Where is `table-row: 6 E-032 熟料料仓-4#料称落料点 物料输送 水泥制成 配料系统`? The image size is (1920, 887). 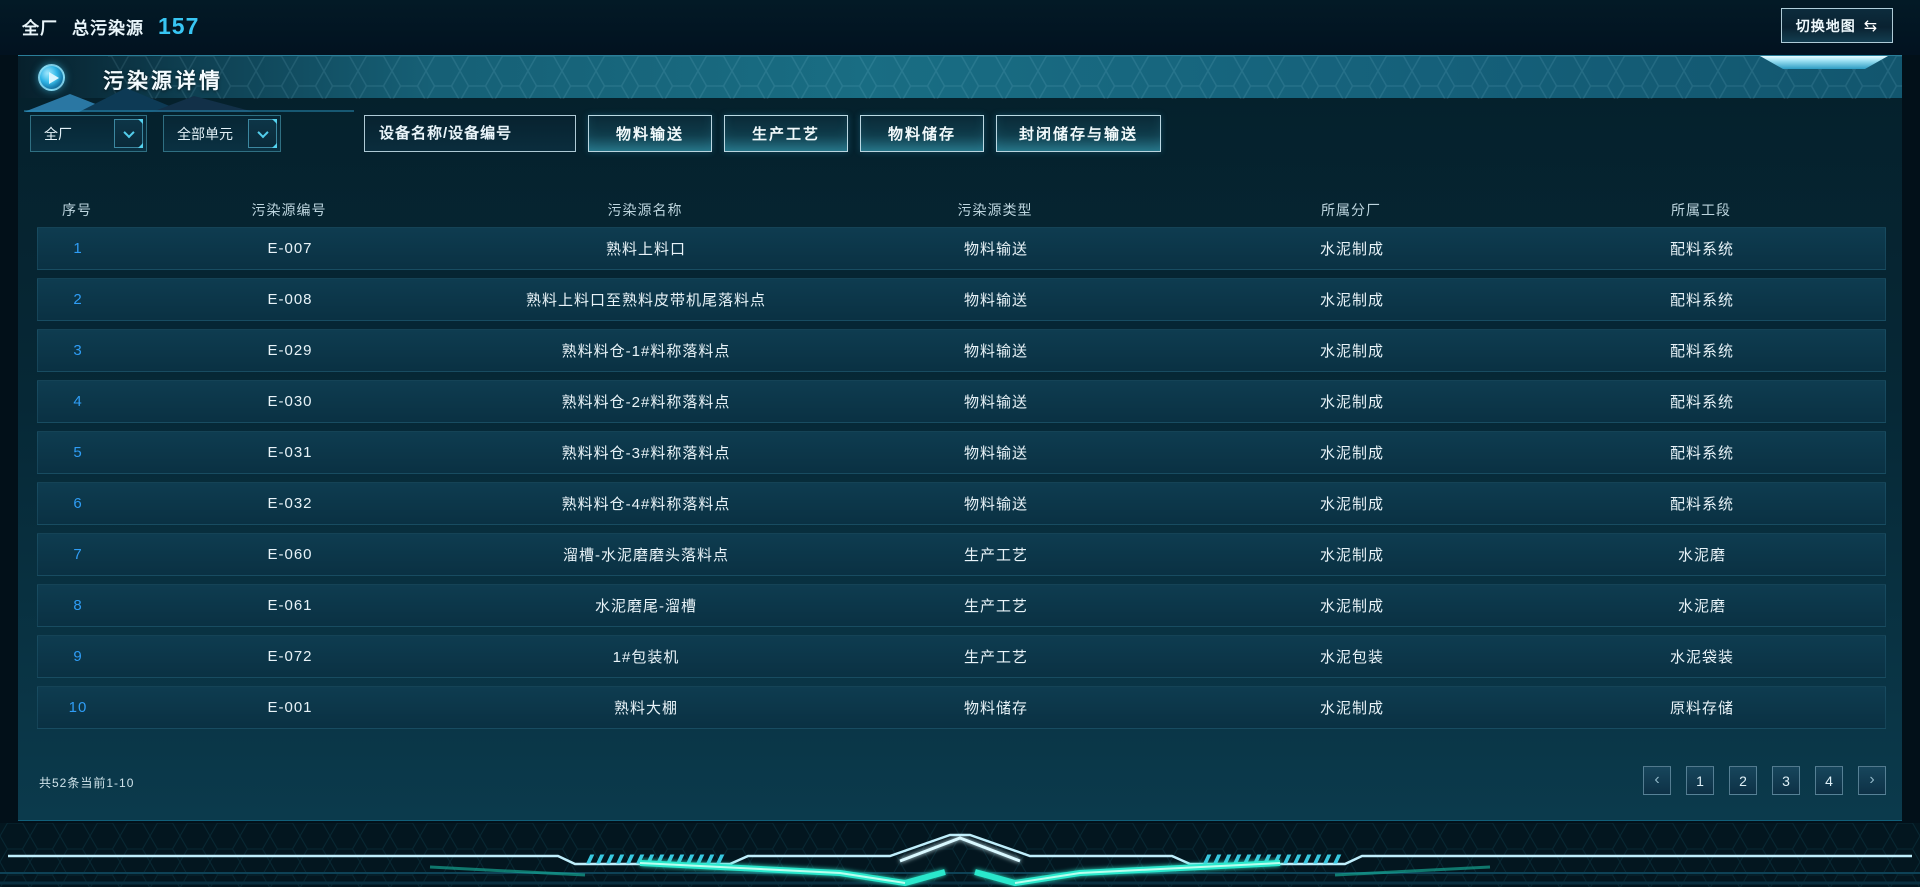
table-row: 6 E-032 熟料料仓-4#料称落料点 物料输送 水泥制成 配料系统 is located at coordinates (961, 503).